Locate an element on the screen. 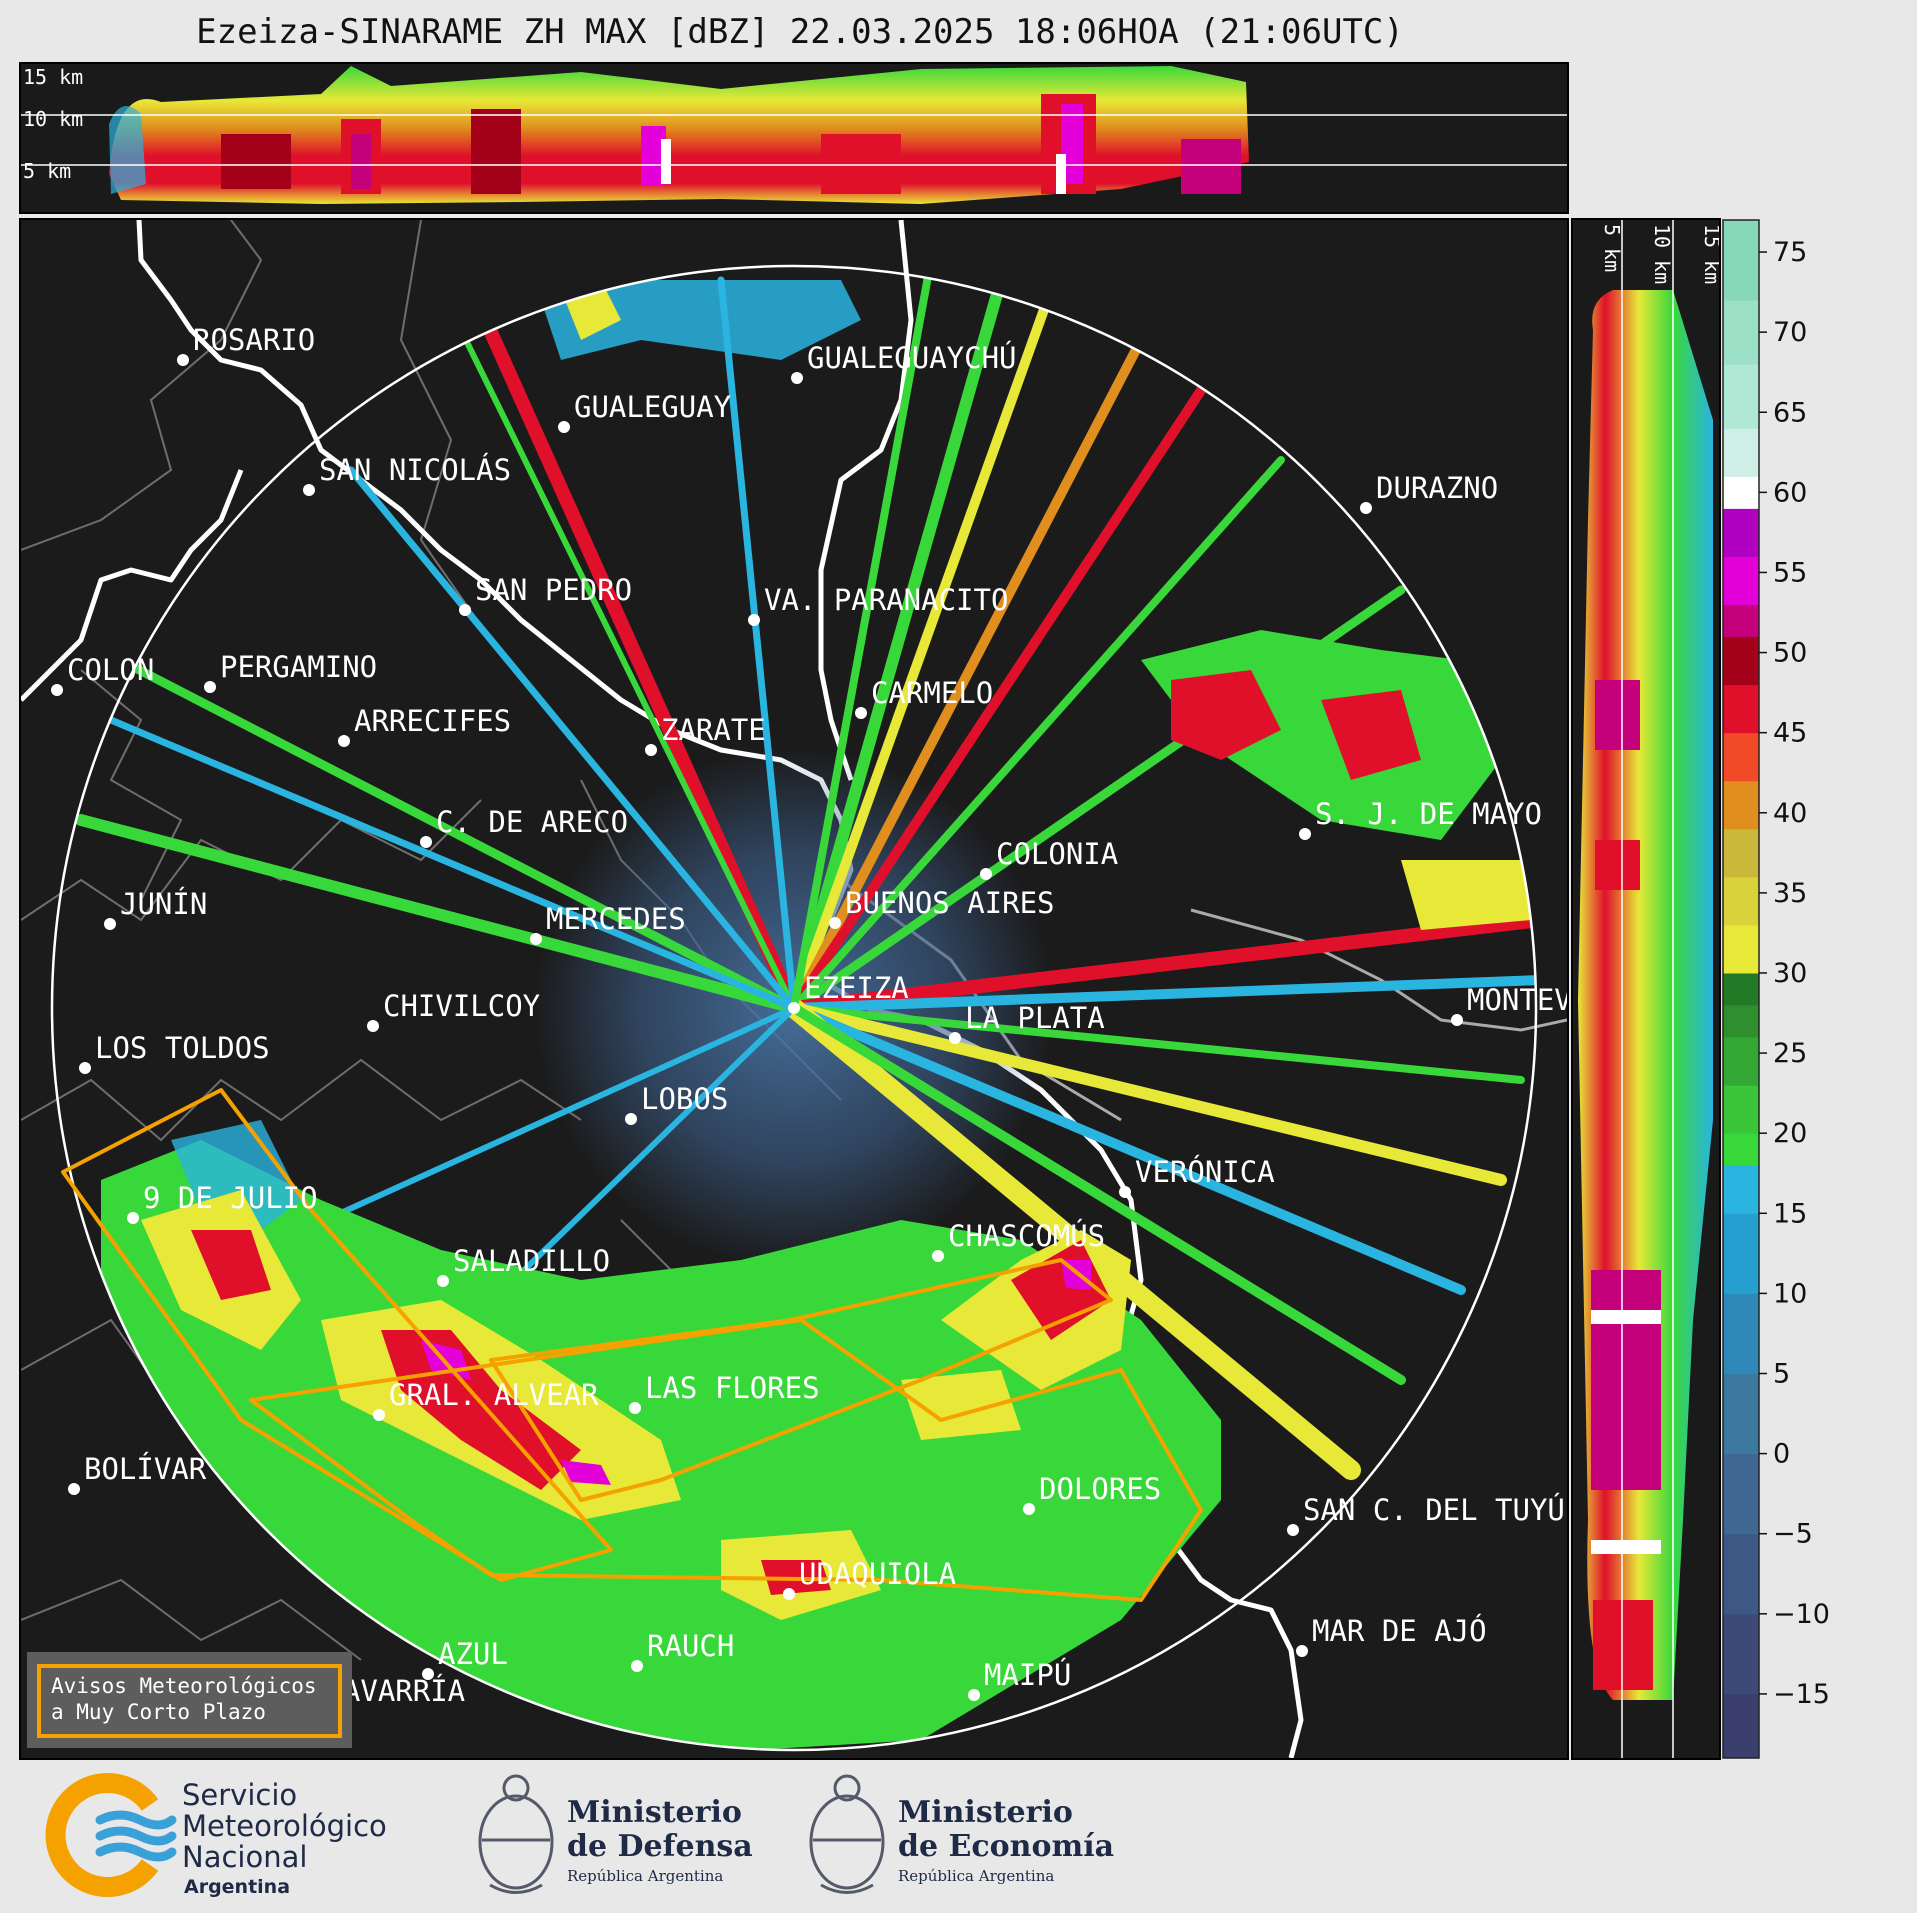  economia-line-2: de Economía is located at coordinates (1006, 1846).